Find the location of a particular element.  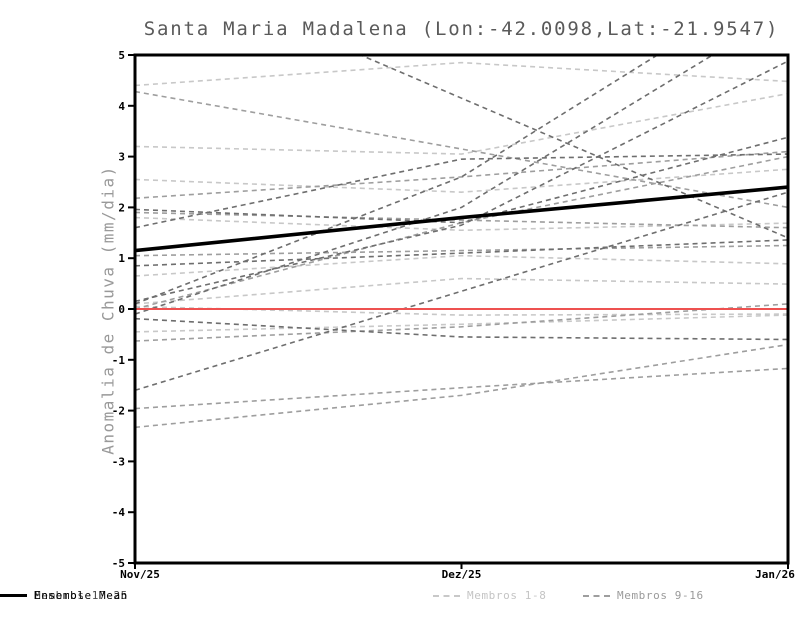

y-tick-label: -3 is located at coordinates (118, 461).